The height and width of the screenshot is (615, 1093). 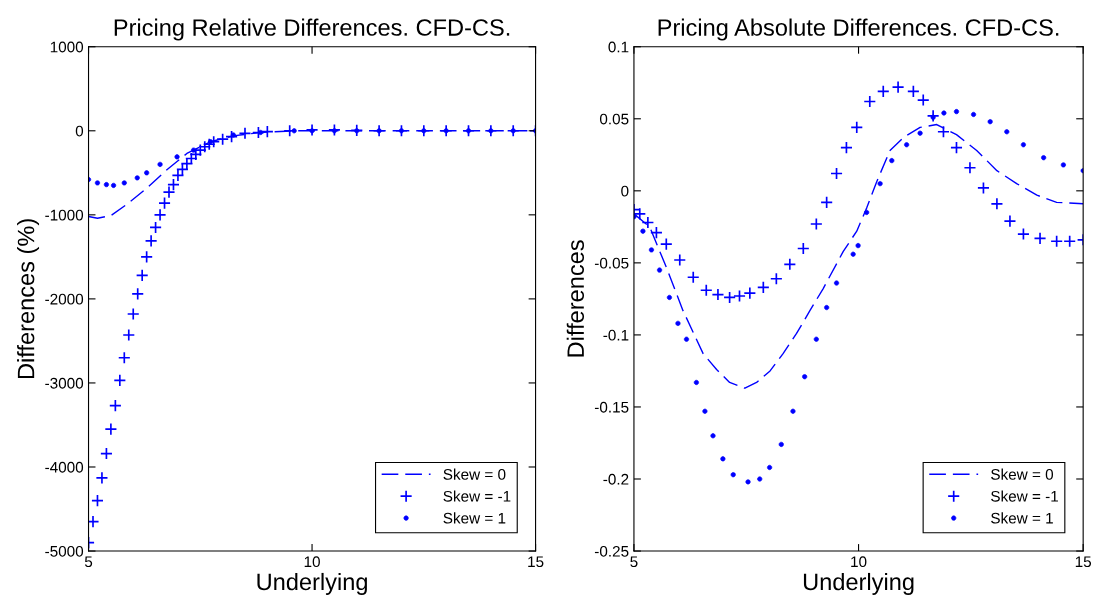 I want to click on y-tick-label: -4000, so click(x=64, y=467).